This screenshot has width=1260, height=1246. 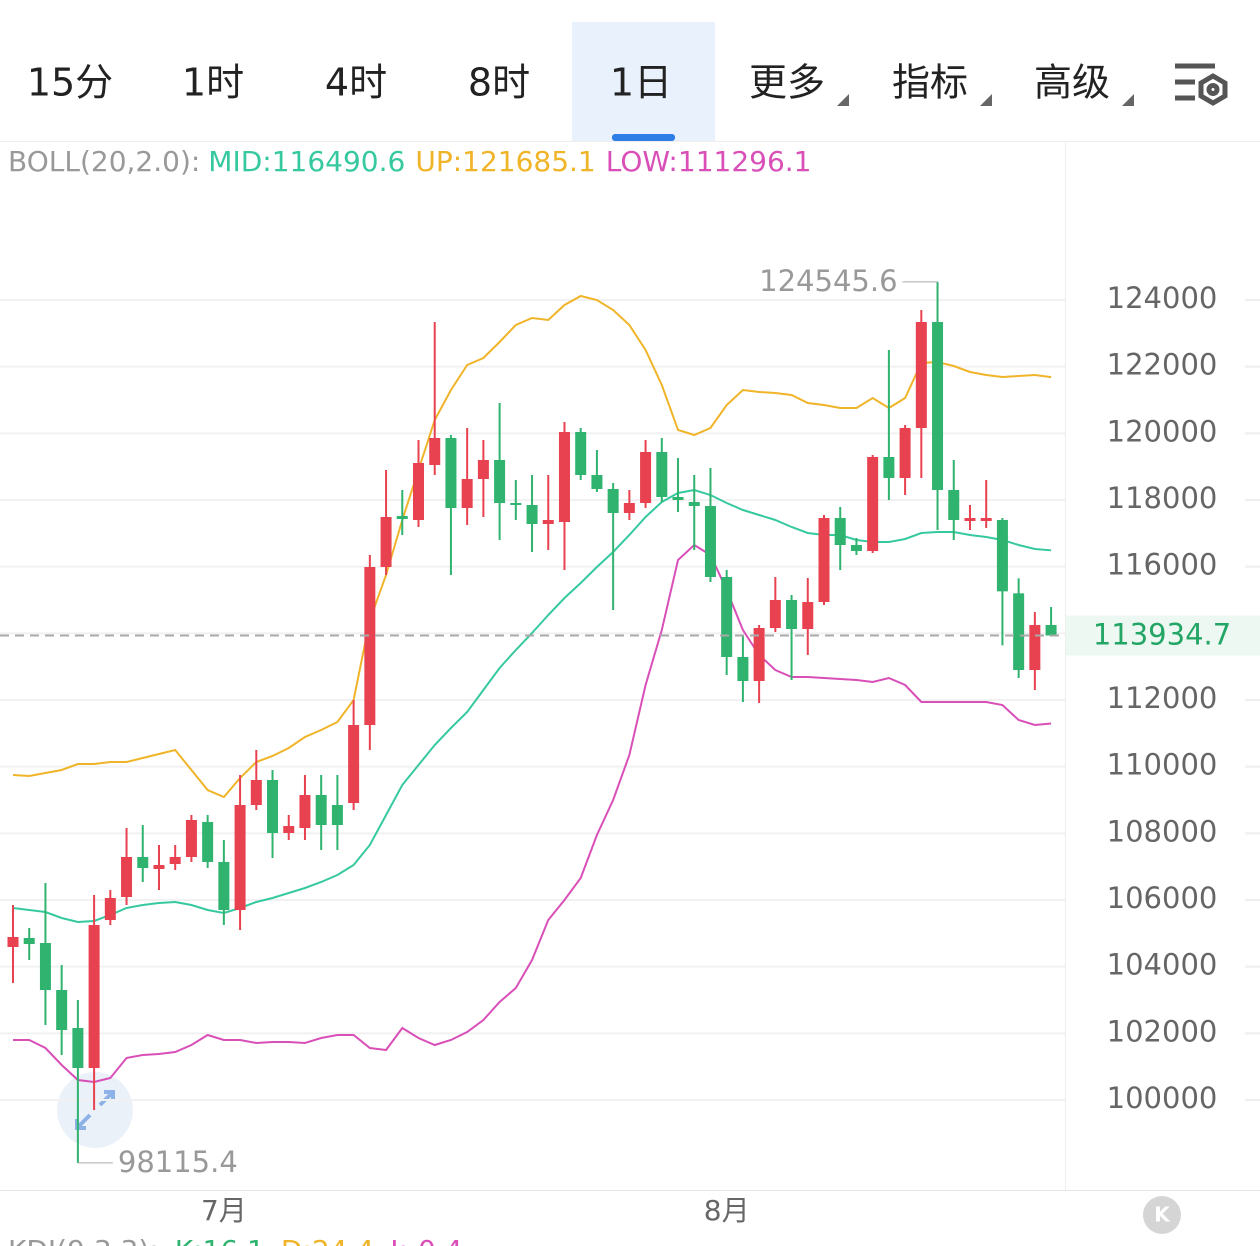 What do you see at coordinates (220, 1240) in the screenshot?
I see `kdj-item: K:16.1` at bounding box center [220, 1240].